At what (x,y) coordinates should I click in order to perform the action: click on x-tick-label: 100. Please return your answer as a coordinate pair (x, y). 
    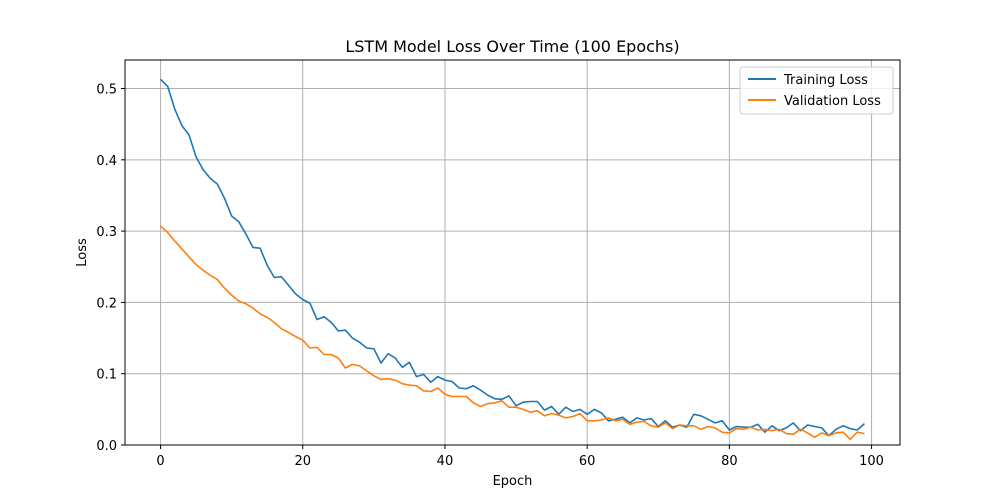
    Looking at the image, I should click on (871, 461).